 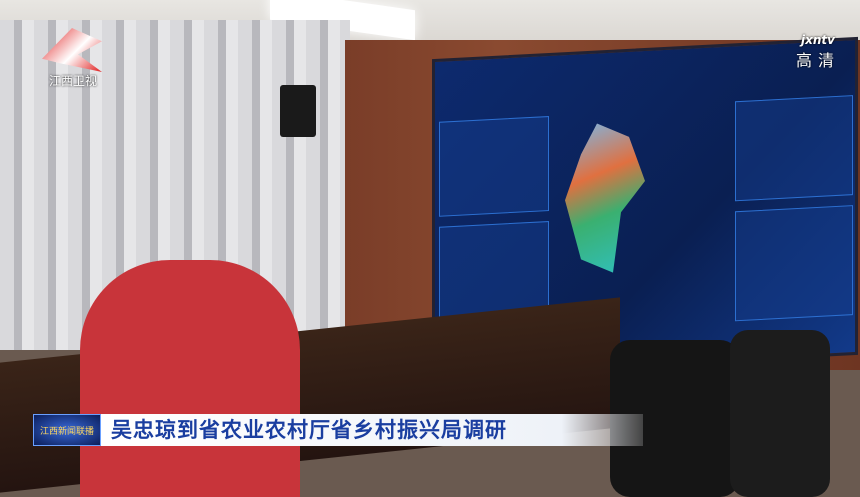 What do you see at coordinates (818, 40) in the screenshot?
I see `watermark-site: jxntv` at bounding box center [818, 40].